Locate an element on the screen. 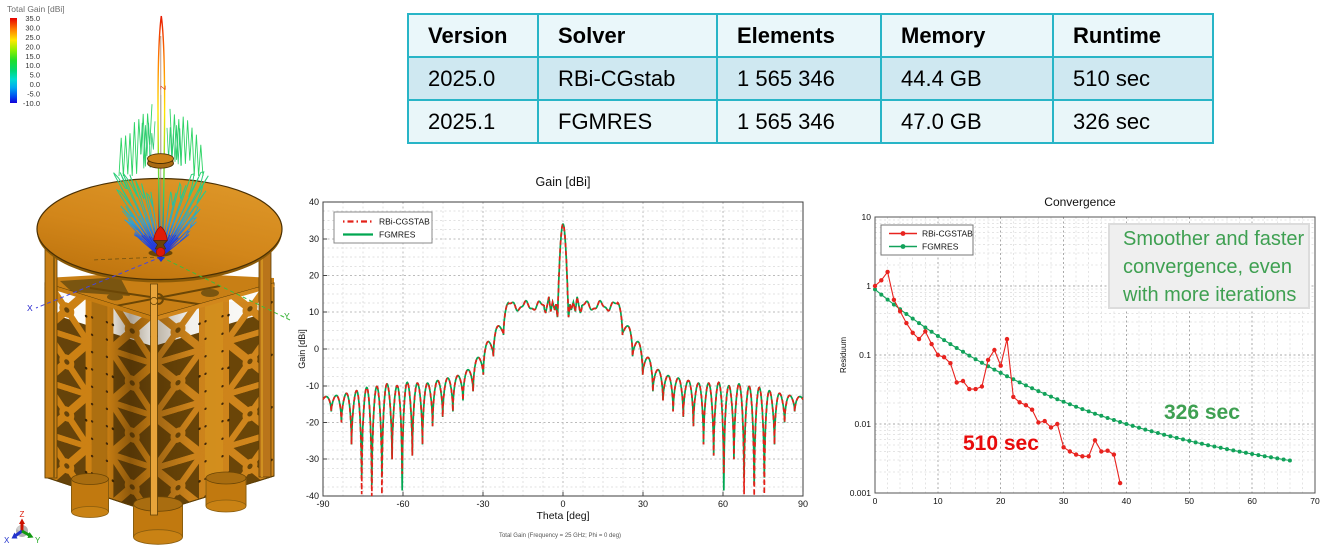 The width and height of the screenshot is (1333, 549). svg-text: 5.0 is located at coordinates (35, 75).